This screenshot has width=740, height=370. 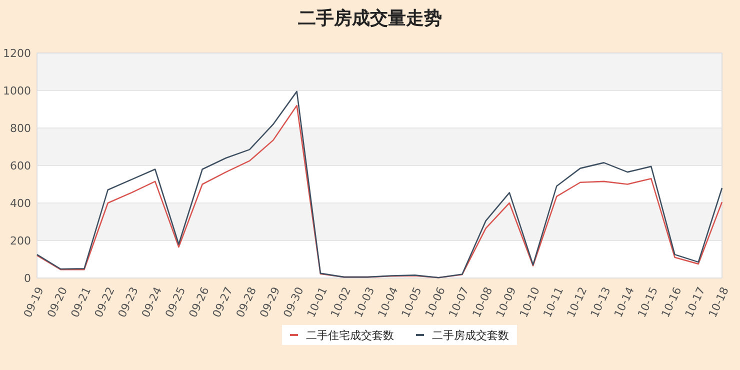 I want to click on x-tick-label: 09-27, so click(x=223, y=302).